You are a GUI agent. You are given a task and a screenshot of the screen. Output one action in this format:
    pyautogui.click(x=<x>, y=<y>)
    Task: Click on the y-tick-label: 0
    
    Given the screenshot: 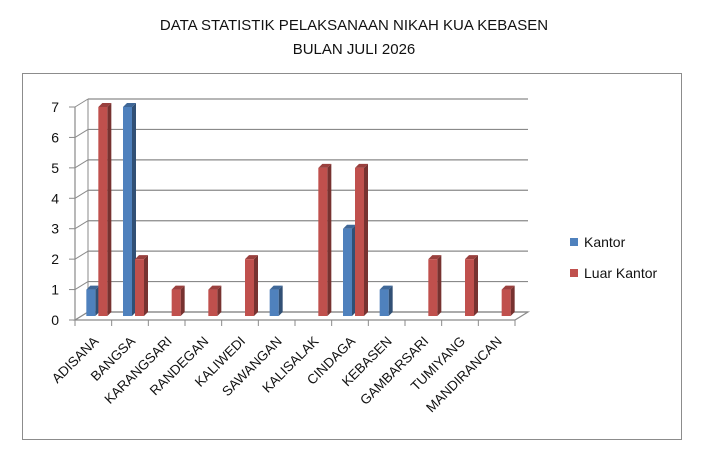 What is the action you would take?
    pyautogui.click(x=55, y=320)
    